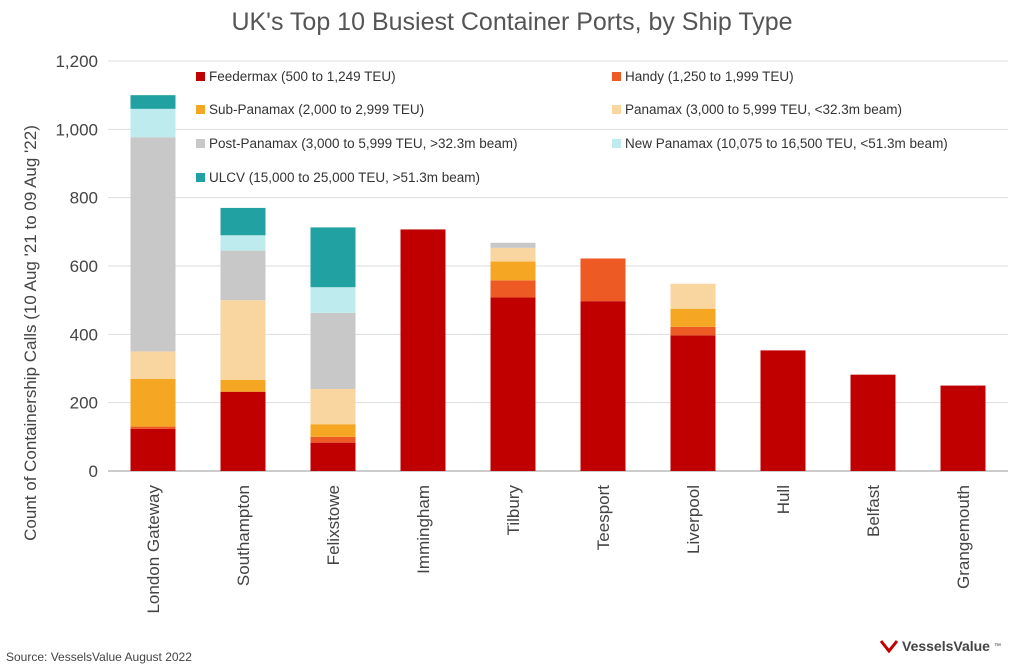 This screenshot has height=667, width=1024. Describe the element at coordinates (709, 76) in the screenshot. I see `legend-label: Handy (1,250 to 1,999 TEU)` at that location.